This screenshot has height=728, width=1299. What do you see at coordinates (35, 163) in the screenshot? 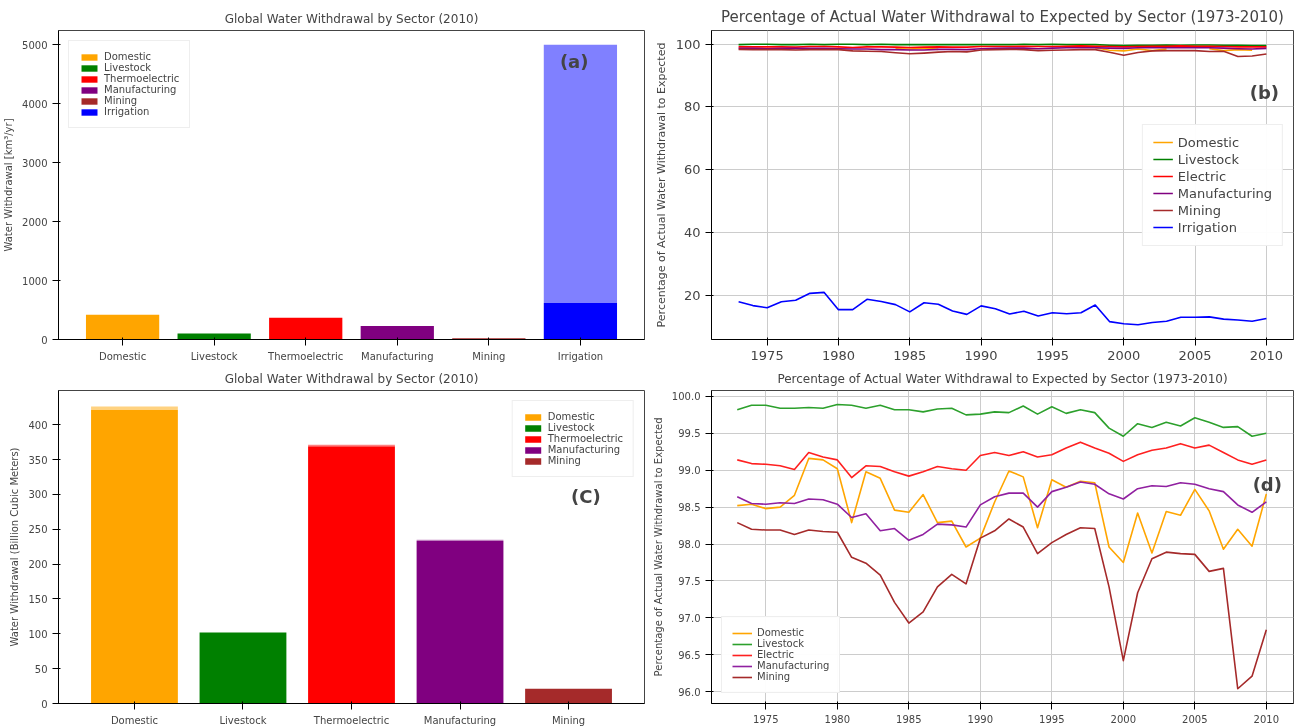
I see `y-tick-label: 3000` at bounding box center [35, 163].